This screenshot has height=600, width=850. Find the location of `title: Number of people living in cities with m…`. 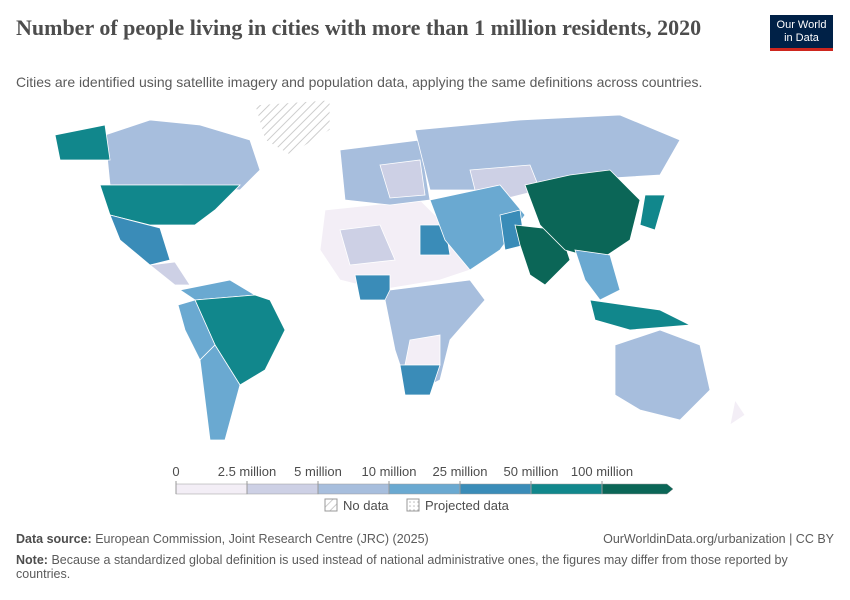

title: Number of people living in cities with m… is located at coordinates (359, 27).